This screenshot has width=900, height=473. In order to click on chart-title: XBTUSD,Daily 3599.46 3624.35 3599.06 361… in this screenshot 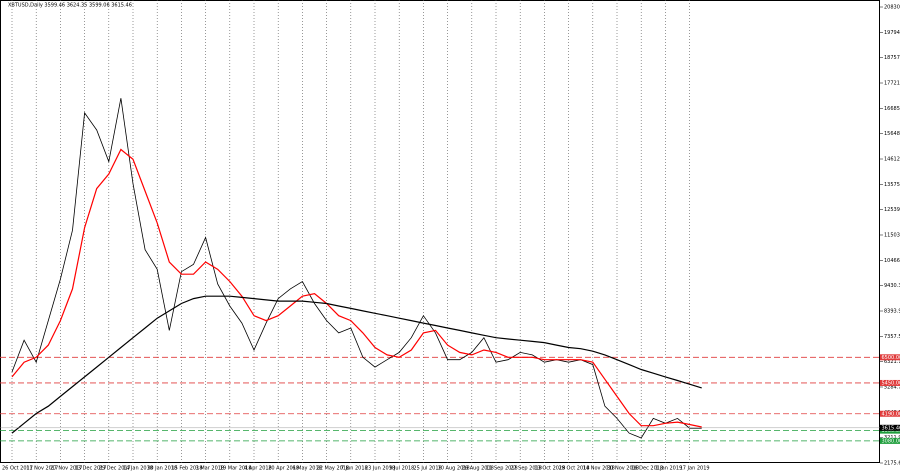, I will do `click(70, 6)`.